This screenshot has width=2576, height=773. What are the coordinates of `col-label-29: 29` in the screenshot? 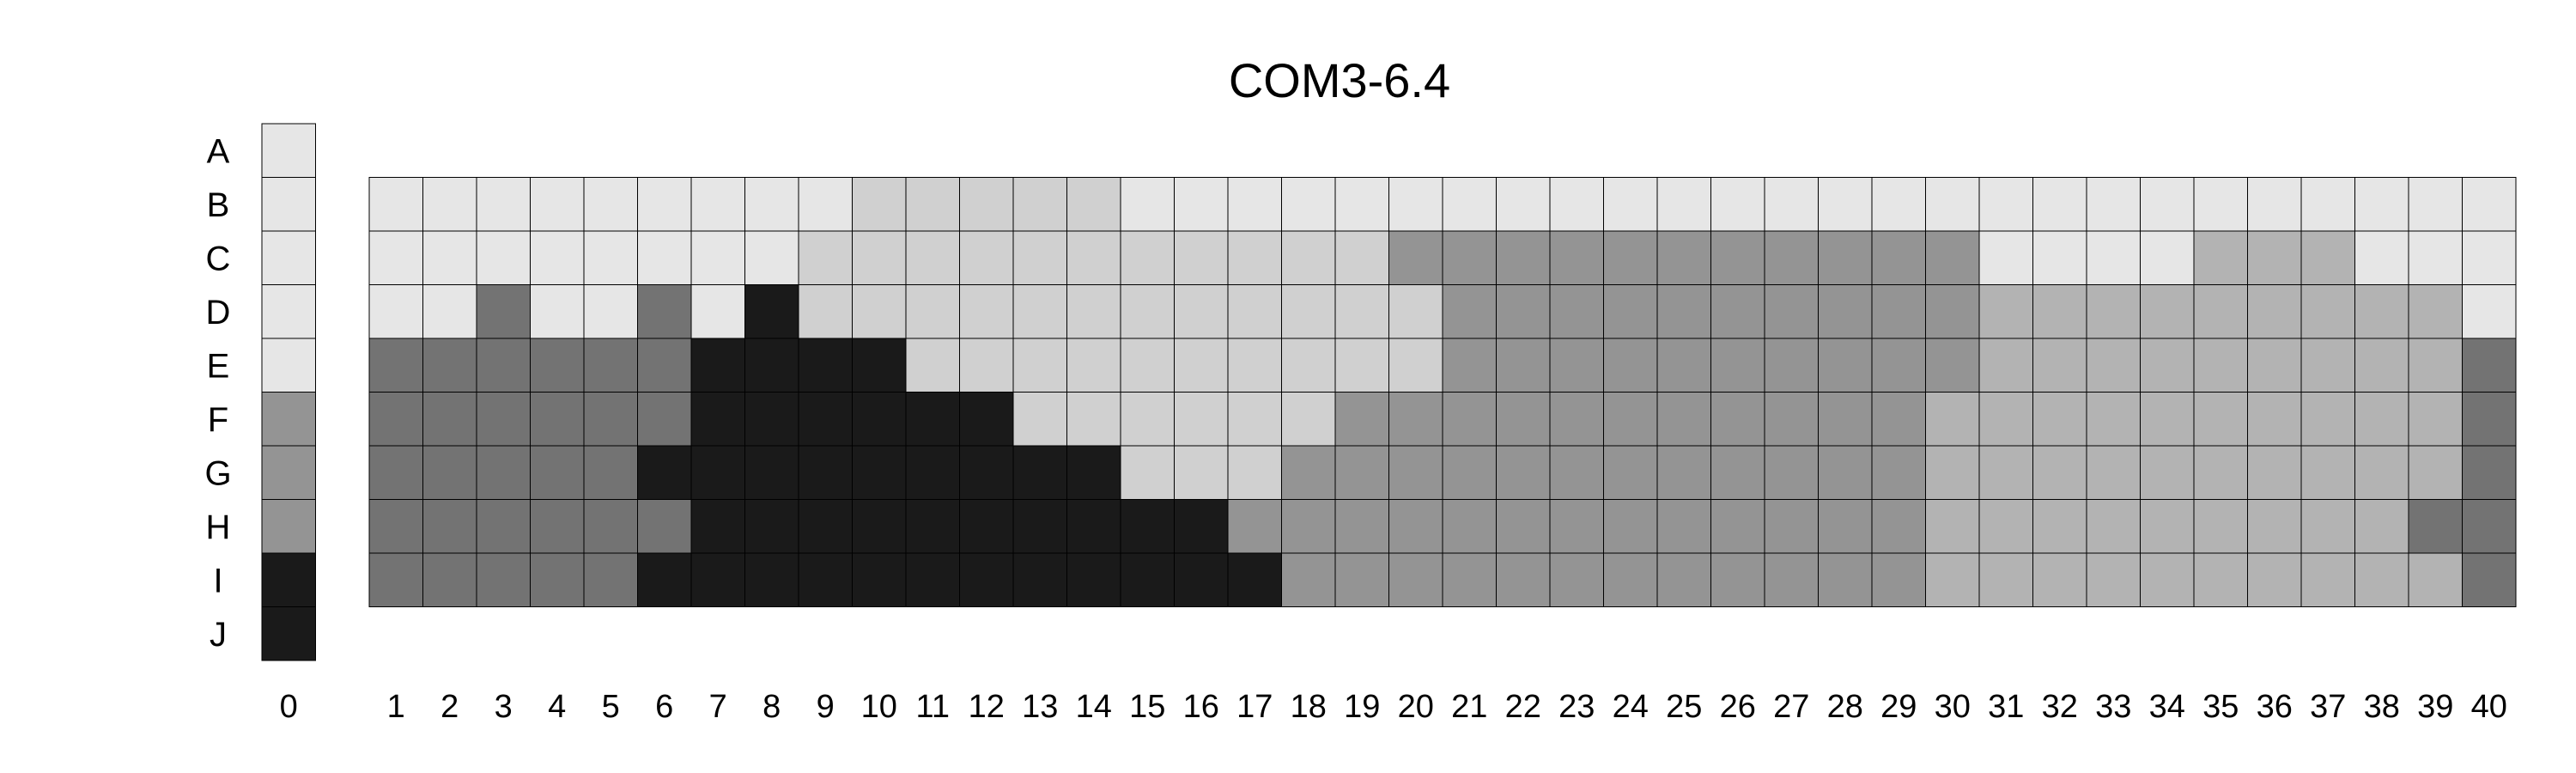 It's located at (1899, 707).